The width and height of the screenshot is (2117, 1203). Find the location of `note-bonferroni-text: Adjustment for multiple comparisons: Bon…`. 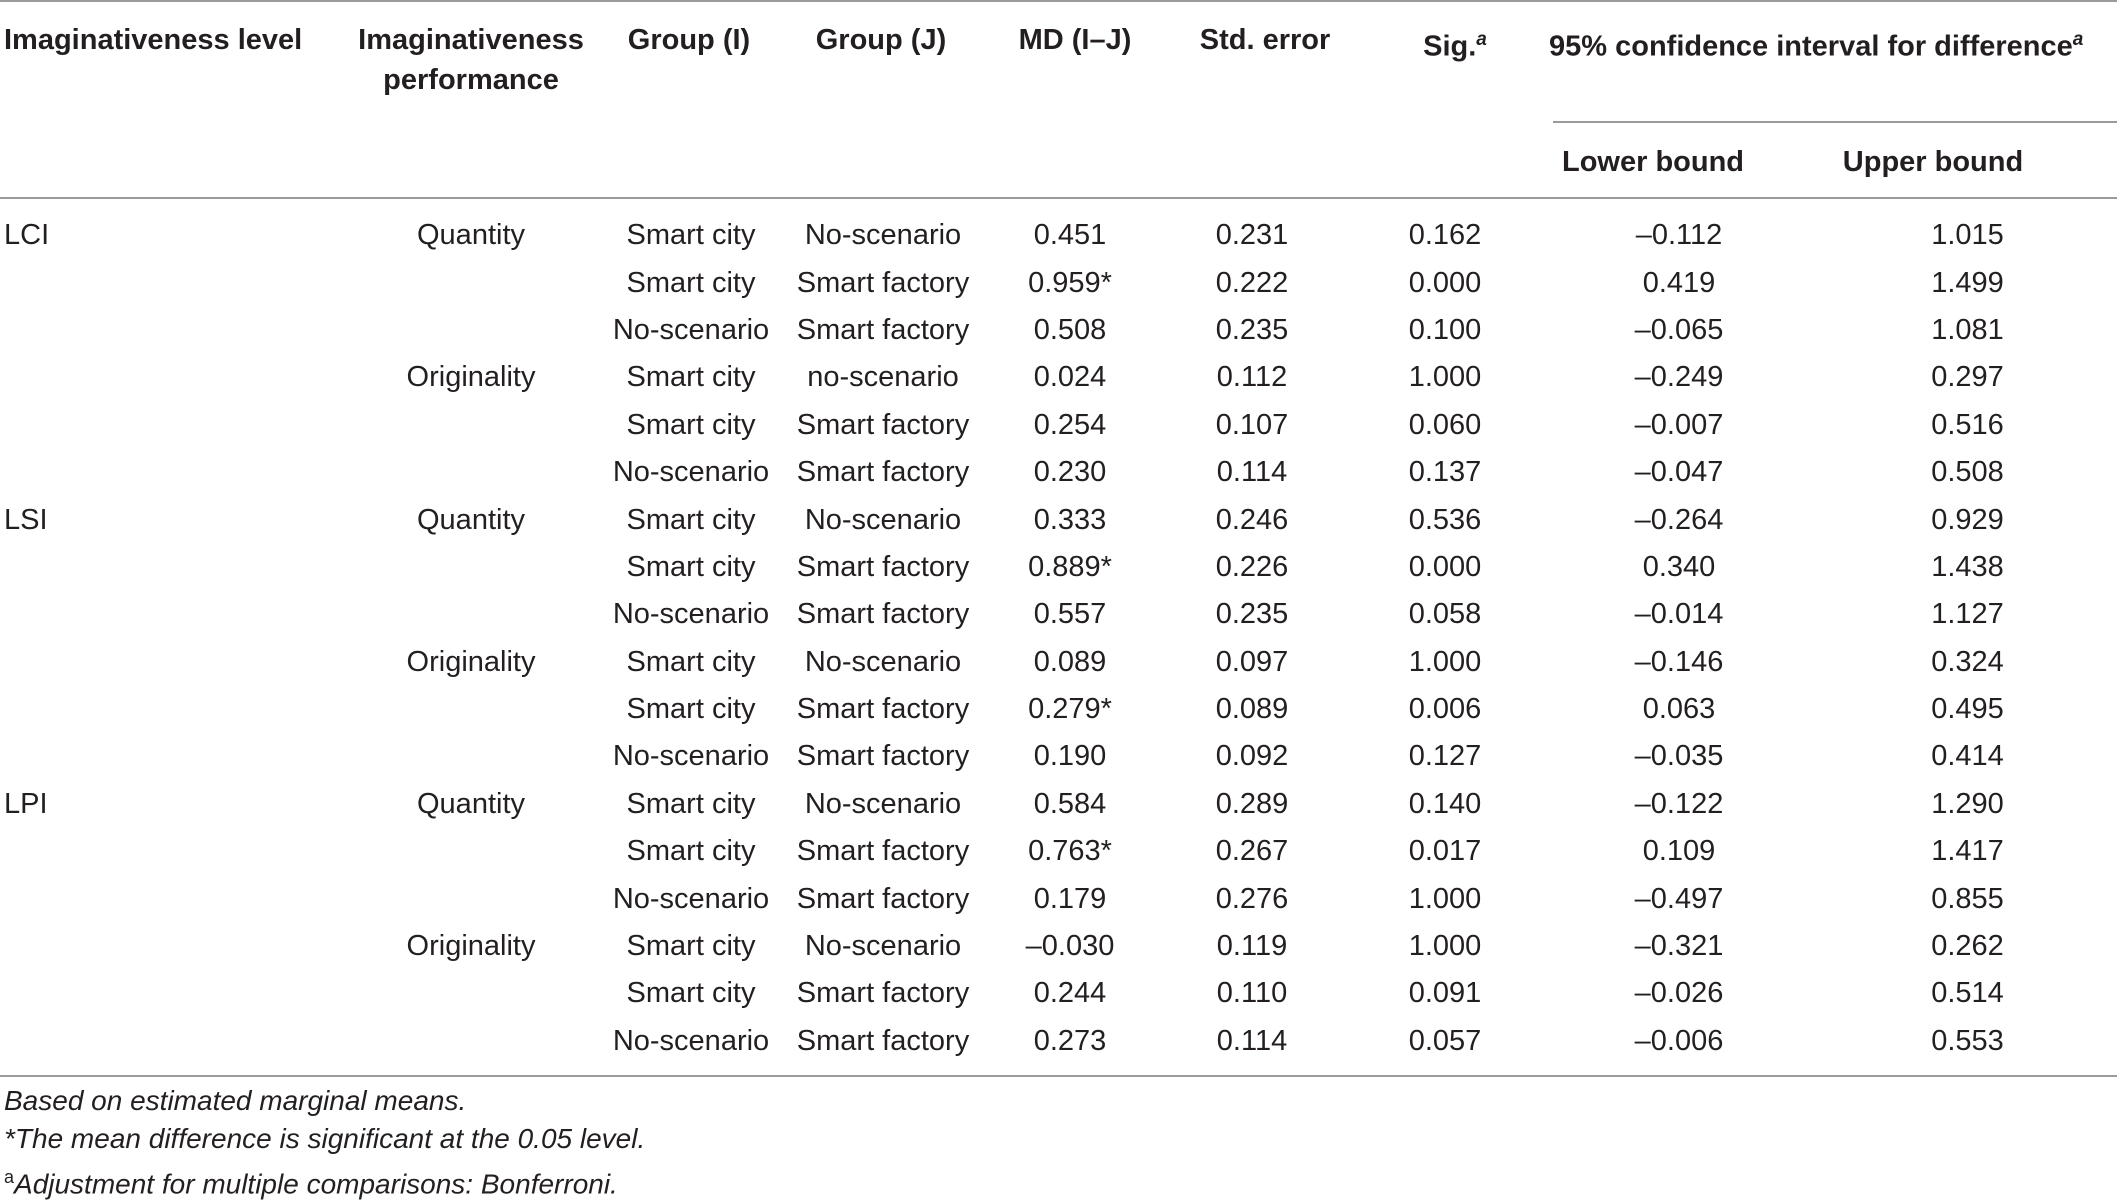

note-bonferroni-text: Adjustment for multiple comparisons: Bon… is located at coordinates (316, 1184).